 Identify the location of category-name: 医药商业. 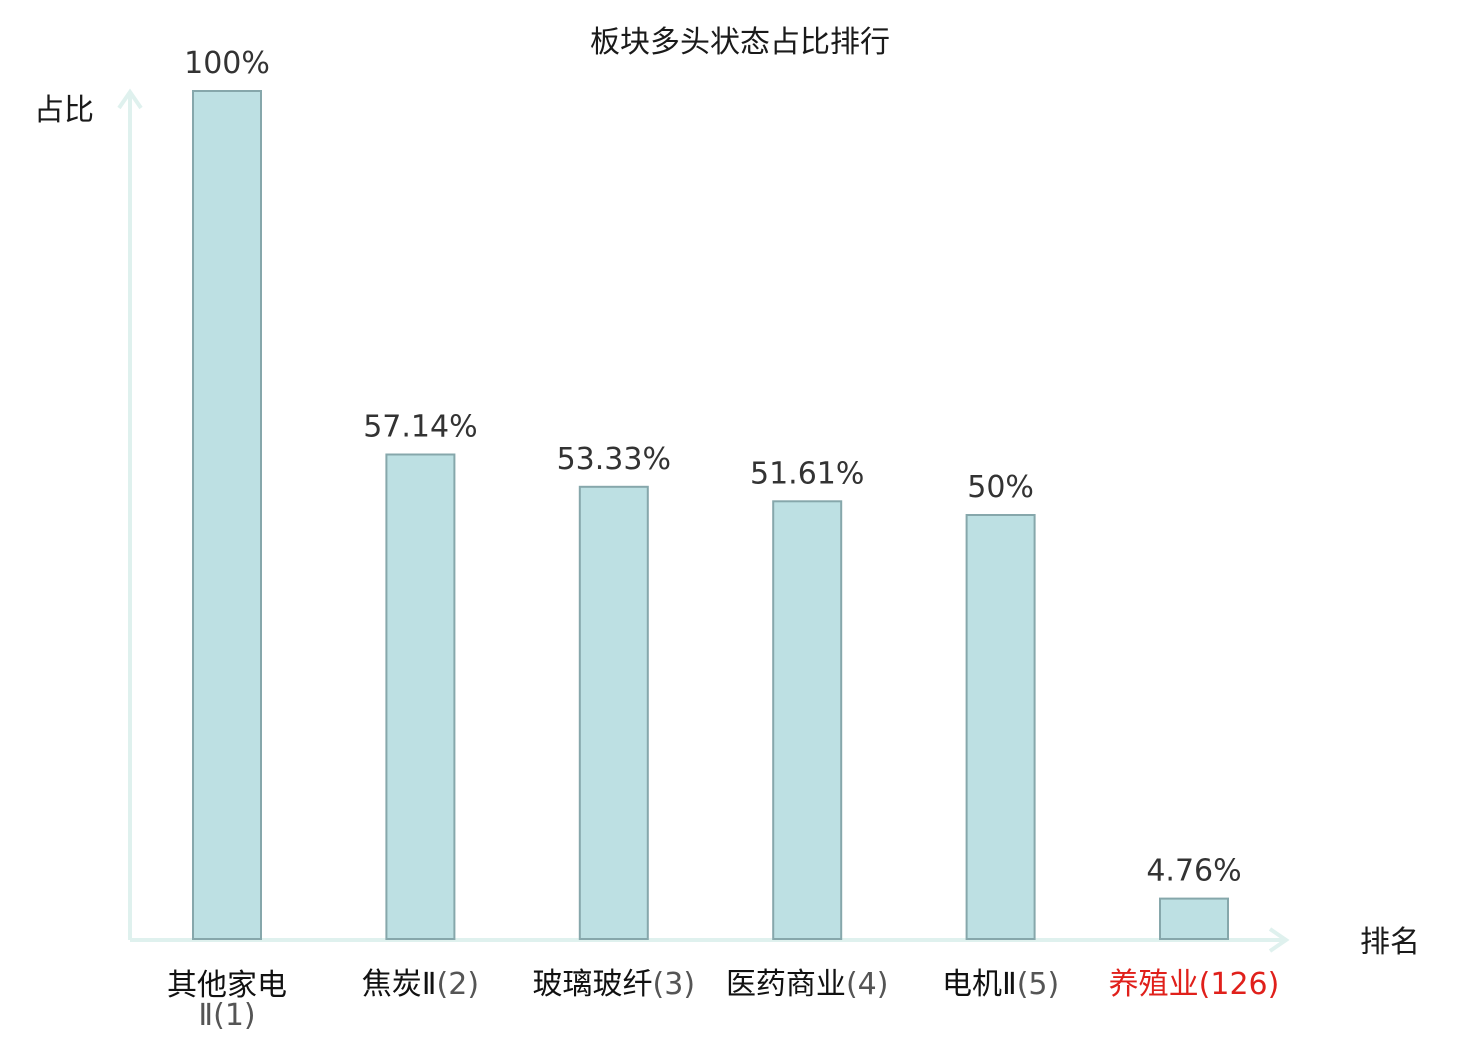
(786, 984).